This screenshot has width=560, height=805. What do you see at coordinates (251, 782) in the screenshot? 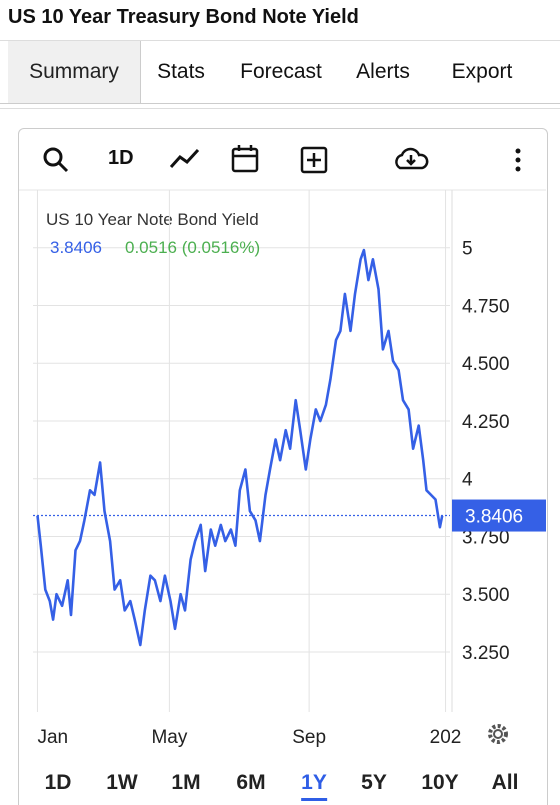
I see `range-button: 6M` at bounding box center [251, 782].